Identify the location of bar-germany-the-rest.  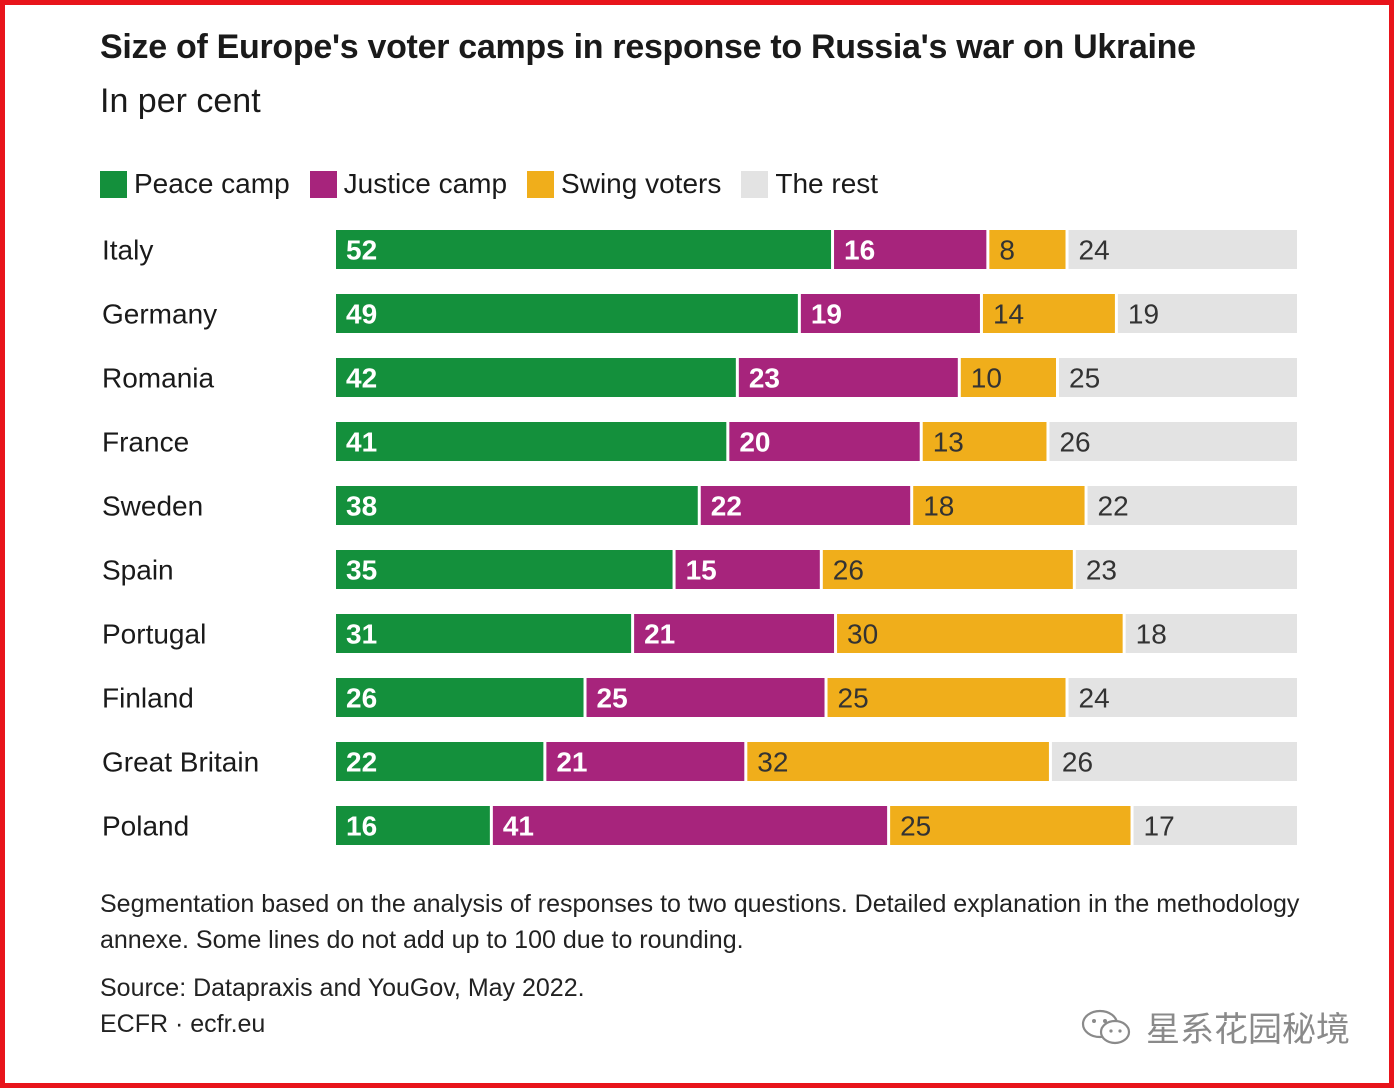
(1207, 313).